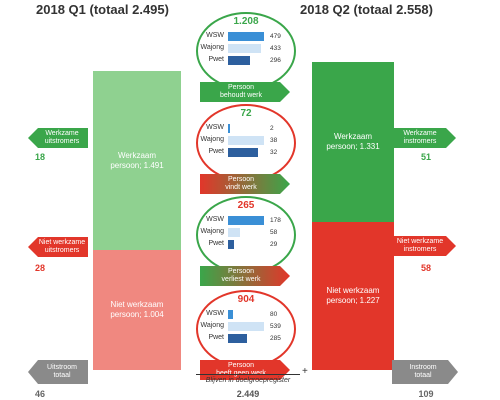 The image size is (500, 400). I want to click on q2-not-working-label: Niet werkzaam, so click(353, 290).